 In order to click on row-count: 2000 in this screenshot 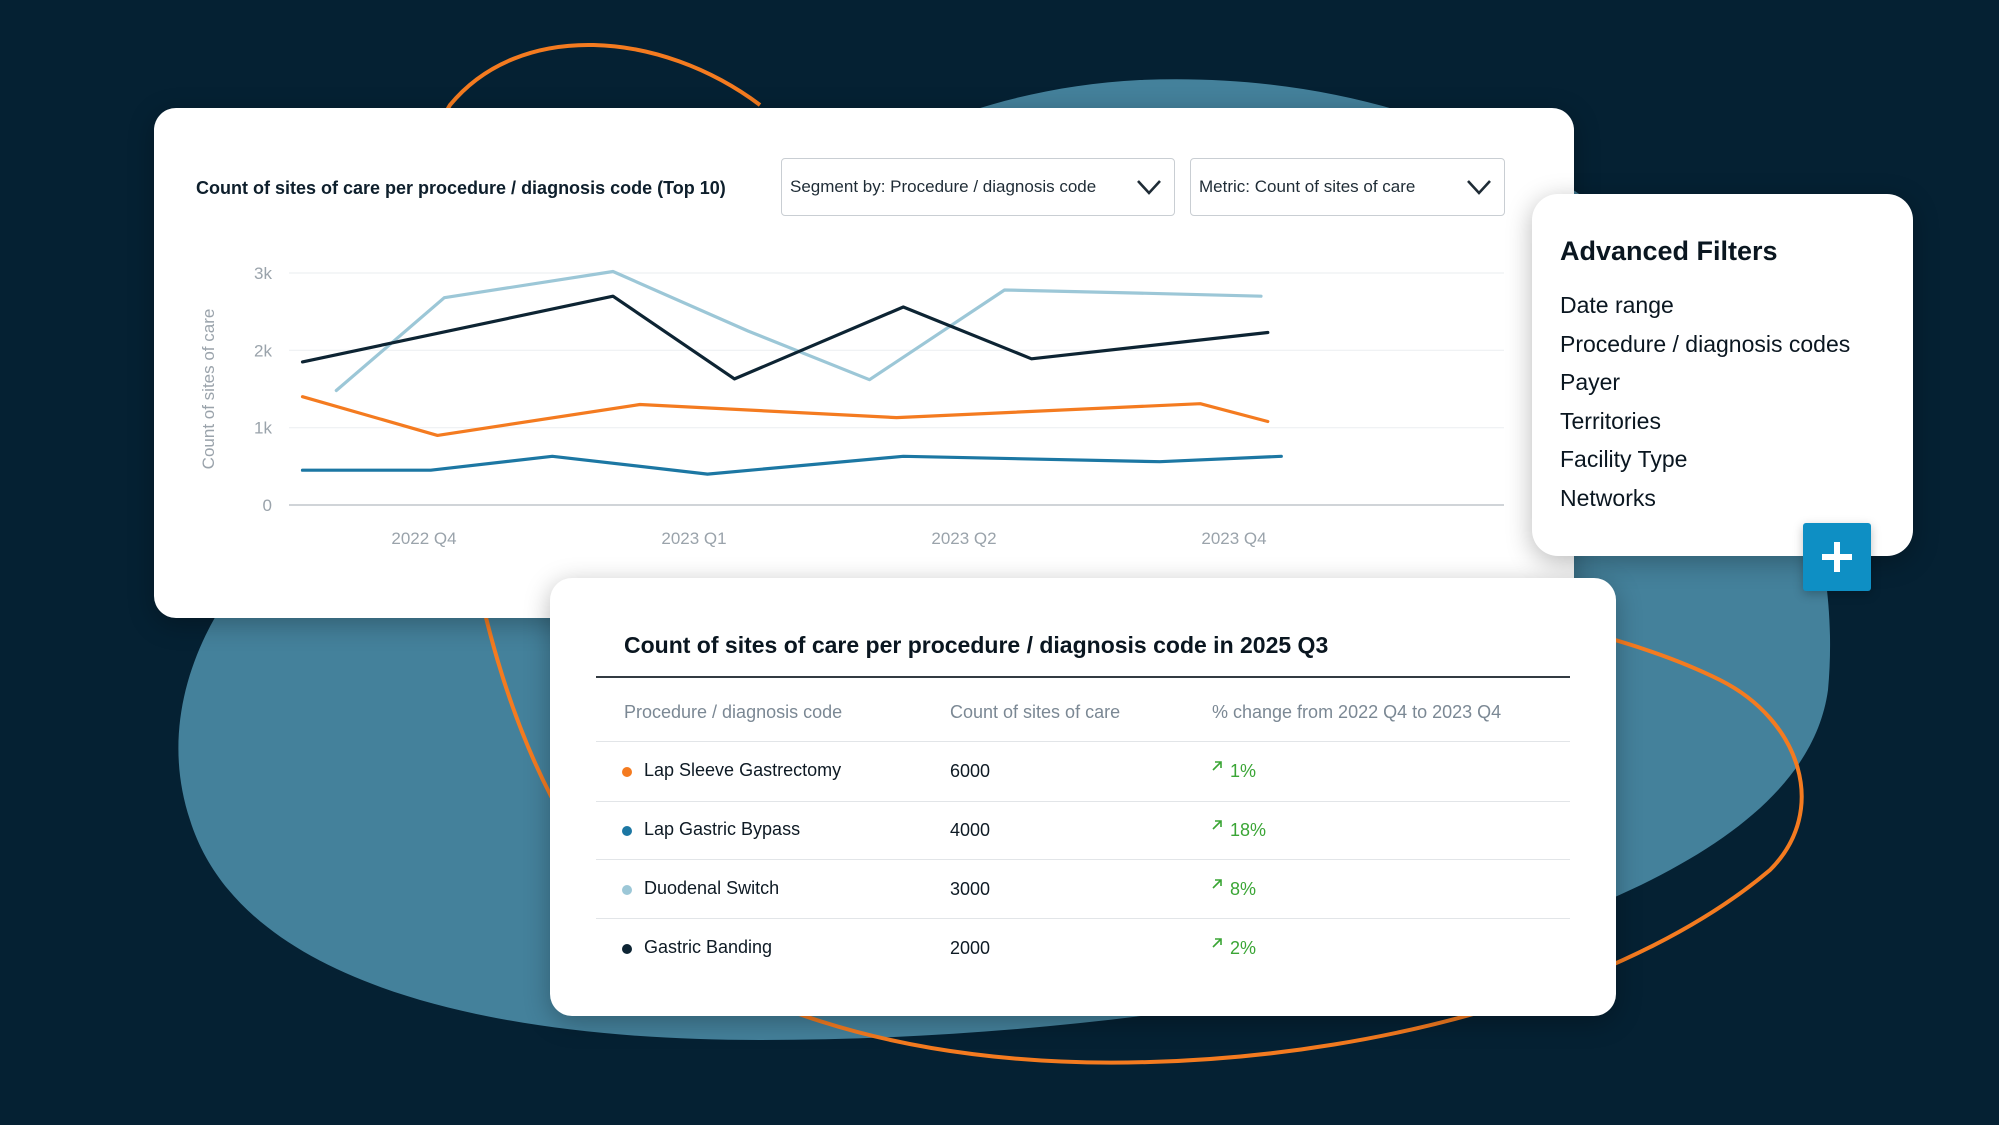, I will do `click(970, 948)`.